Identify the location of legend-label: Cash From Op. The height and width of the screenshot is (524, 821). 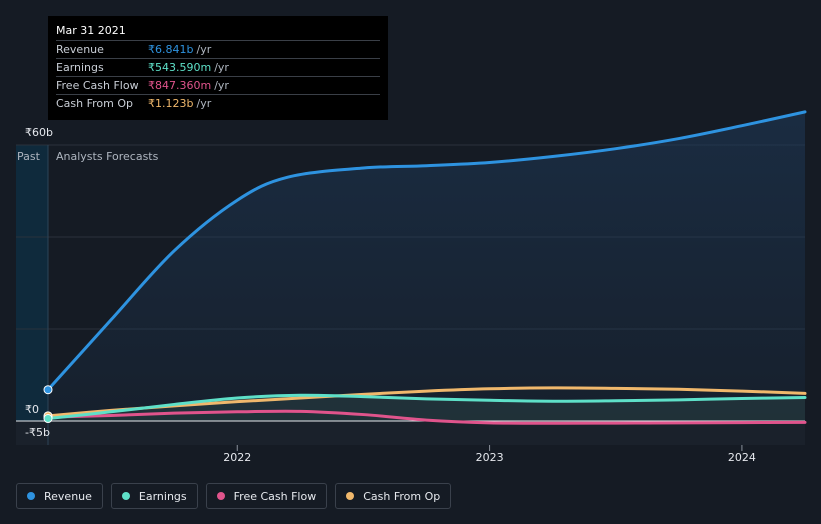
(402, 496).